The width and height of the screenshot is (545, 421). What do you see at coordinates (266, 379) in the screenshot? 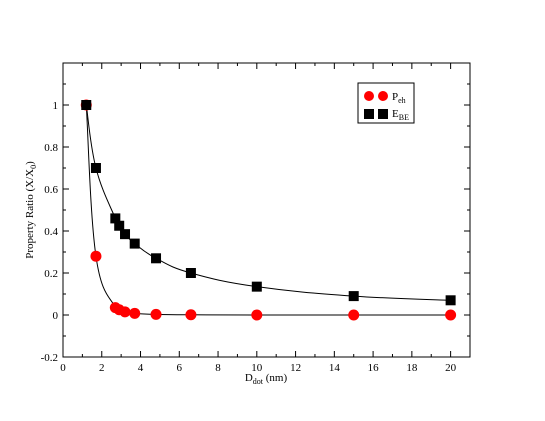
I see `x-axis-label: Ddot (nm)` at bounding box center [266, 379].